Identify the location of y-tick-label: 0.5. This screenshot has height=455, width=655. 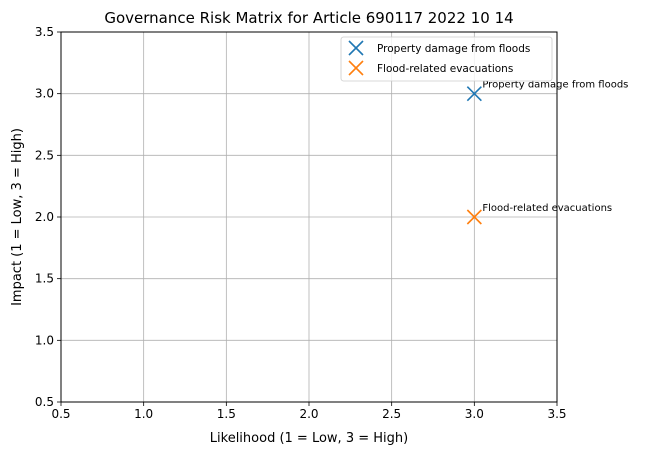
(44, 402).